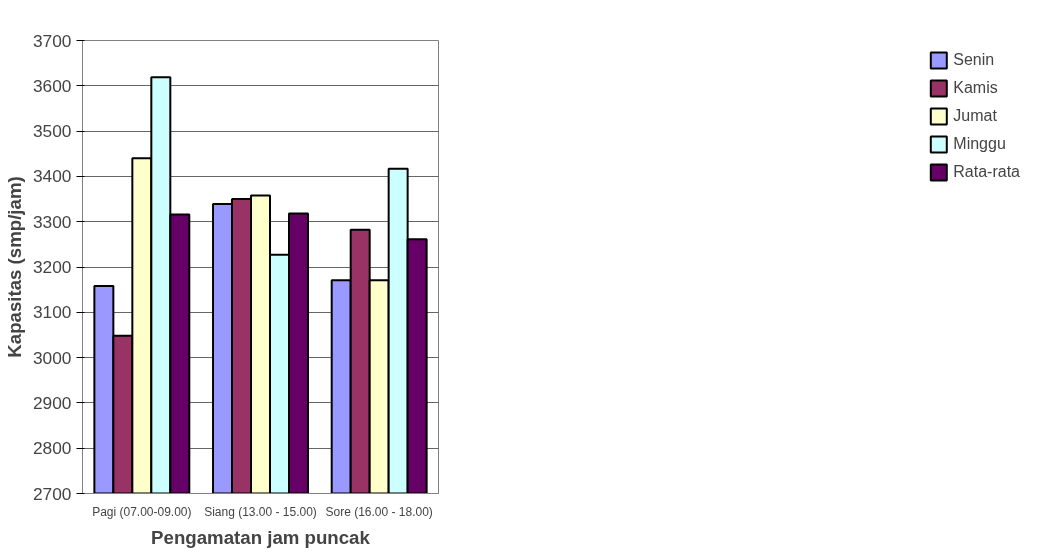 The image size is (1037, 559). Describe the element at coordinates (52, 85) in the screenshot. I see `y-tick-label: 3600` at that location.